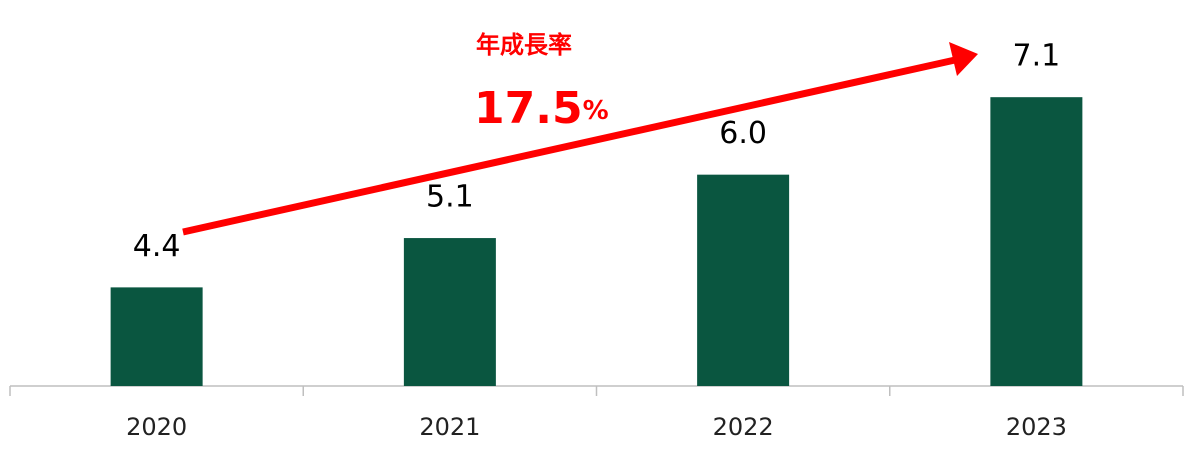 This screenshot has width=1193, height=451. Describe the element at coordinates (743, 133) in the screenshot. I see `value-label: 6.0` at that location.